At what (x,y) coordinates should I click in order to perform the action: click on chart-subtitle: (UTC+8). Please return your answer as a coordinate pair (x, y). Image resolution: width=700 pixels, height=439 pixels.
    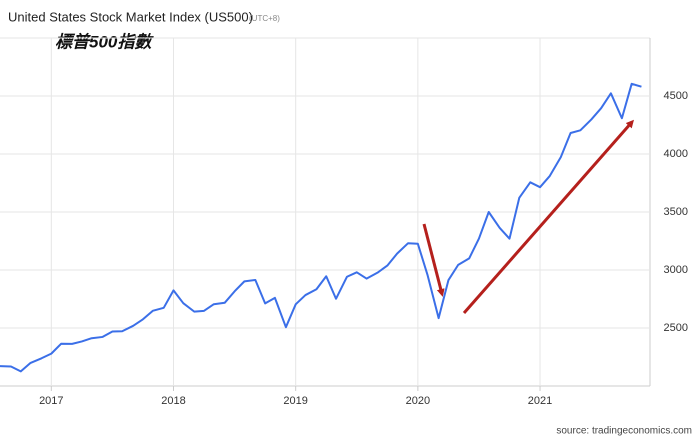
    Looking at the image, I should click on (264, 18).